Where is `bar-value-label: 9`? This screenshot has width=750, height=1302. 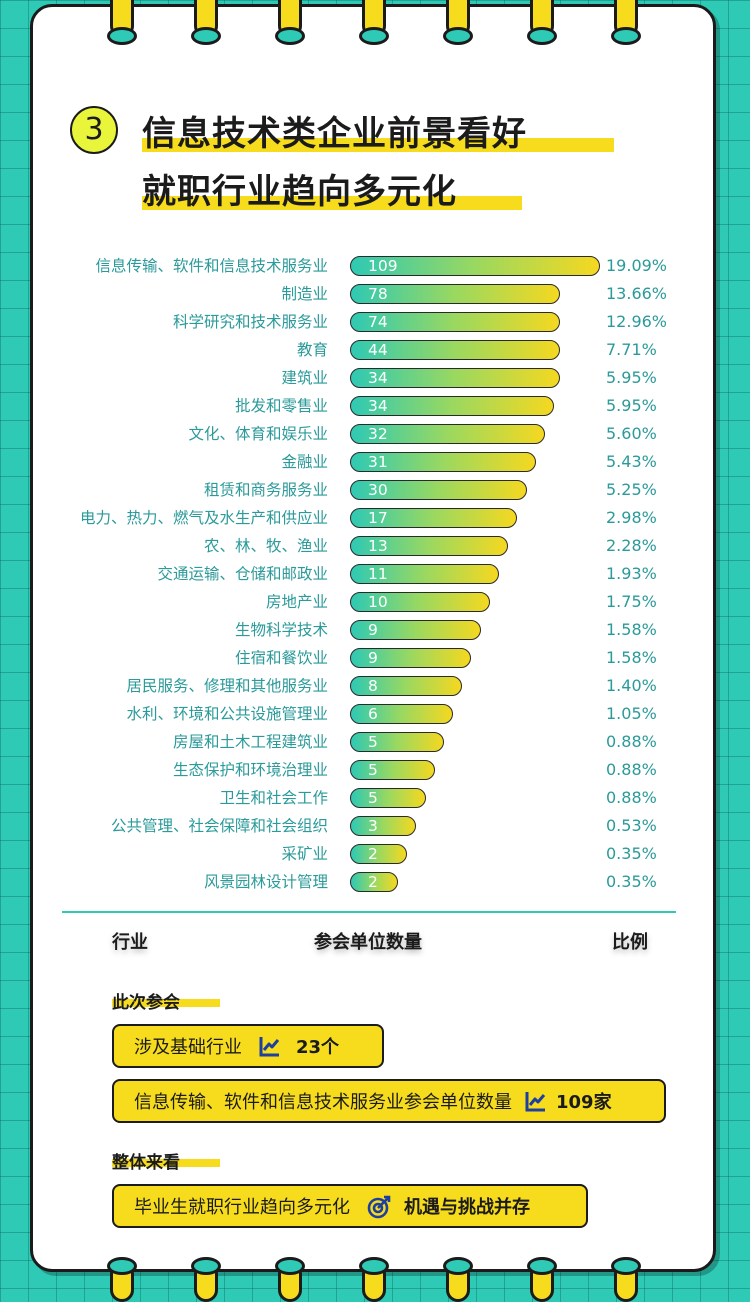 bar-value-label: 9 is located at coordinates (373, 630).